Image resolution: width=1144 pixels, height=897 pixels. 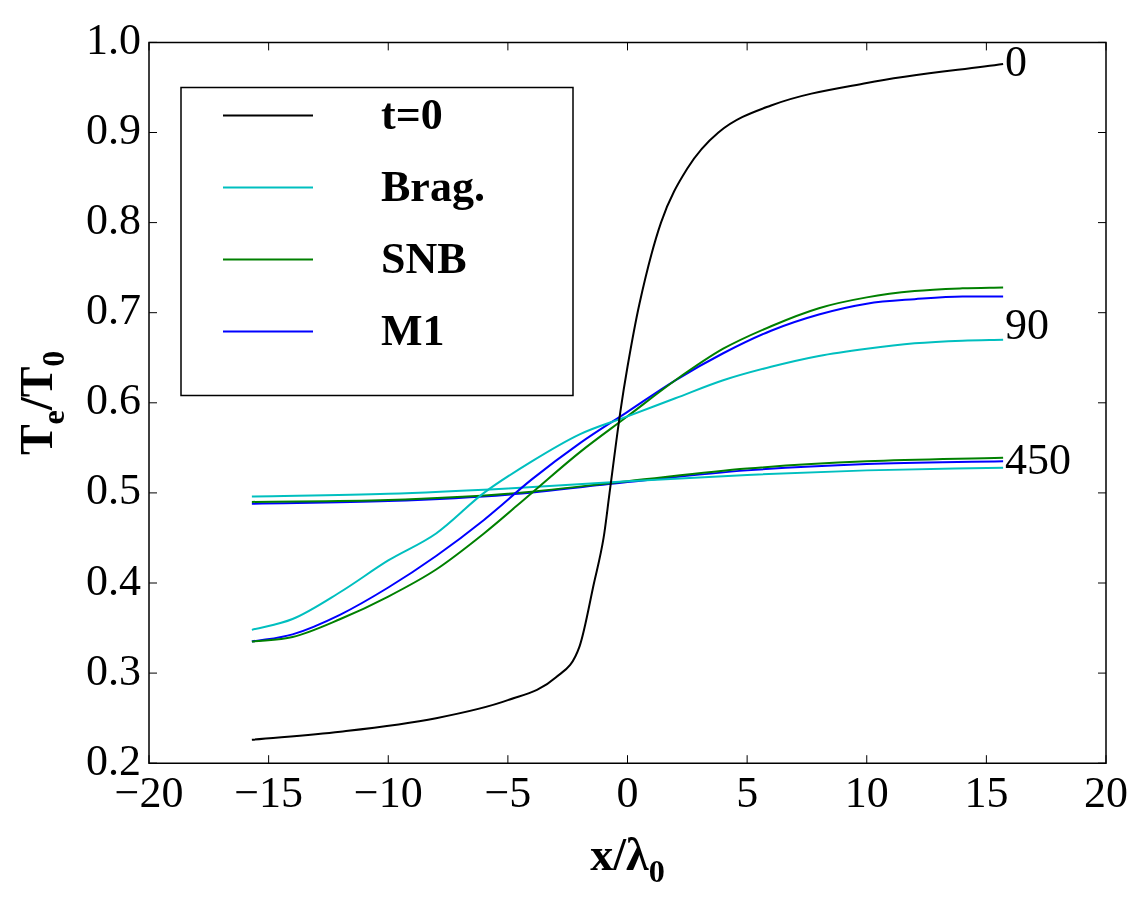 What do you see at coordinates (113, 39) in the screenshot?
I see `y-tick-label: 1.0` at bounding box center [113, 39].